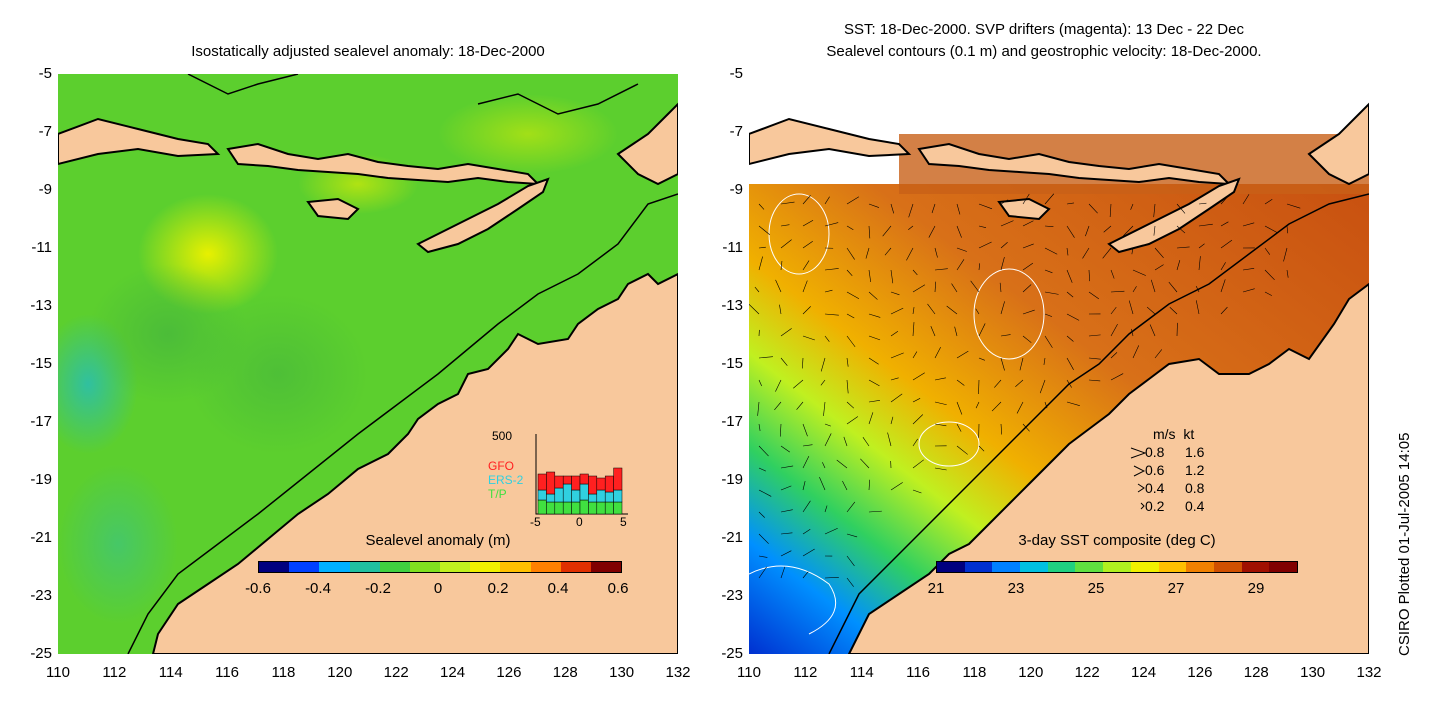 This screenshot has width=1440, height=720. What do you see at coordinates (861, 672) in the screenshot?
I see `right-x-tick: 114` at bounding box center [861, 672].